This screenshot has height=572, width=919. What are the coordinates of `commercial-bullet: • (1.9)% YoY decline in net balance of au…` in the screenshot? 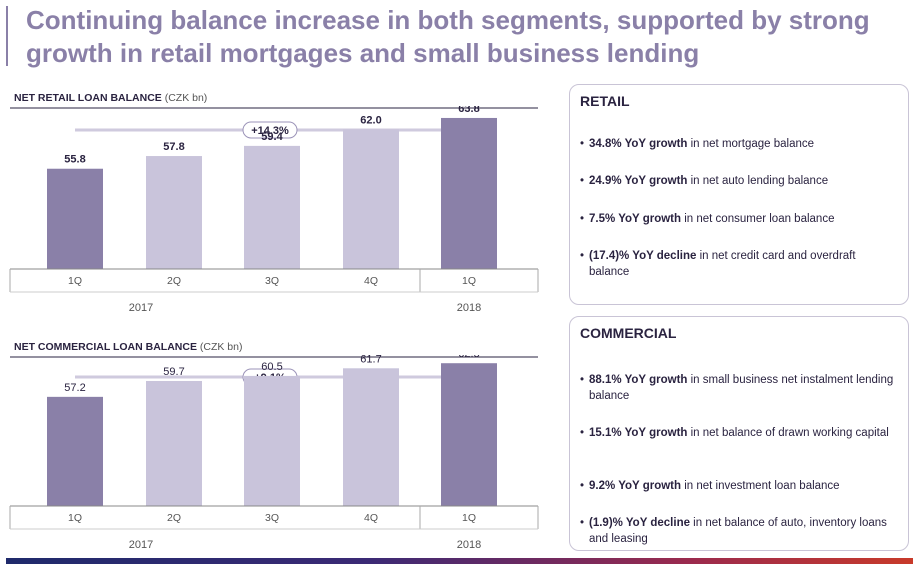 It's located at (733, 531).